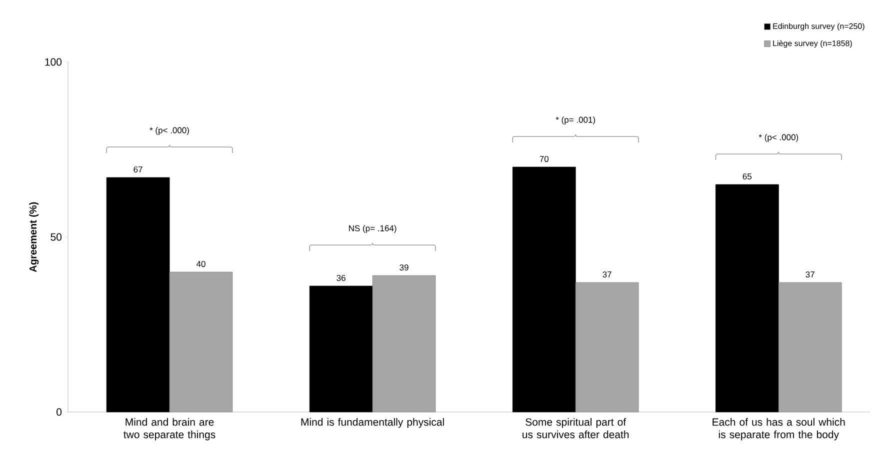 Image resolution: width=877 pixels, height=468 pixels. Describe the element at coordinates (778, 429) in the screenshot. I see `x-tick-label: Each of us has a soul which is separate from the body` at that location.